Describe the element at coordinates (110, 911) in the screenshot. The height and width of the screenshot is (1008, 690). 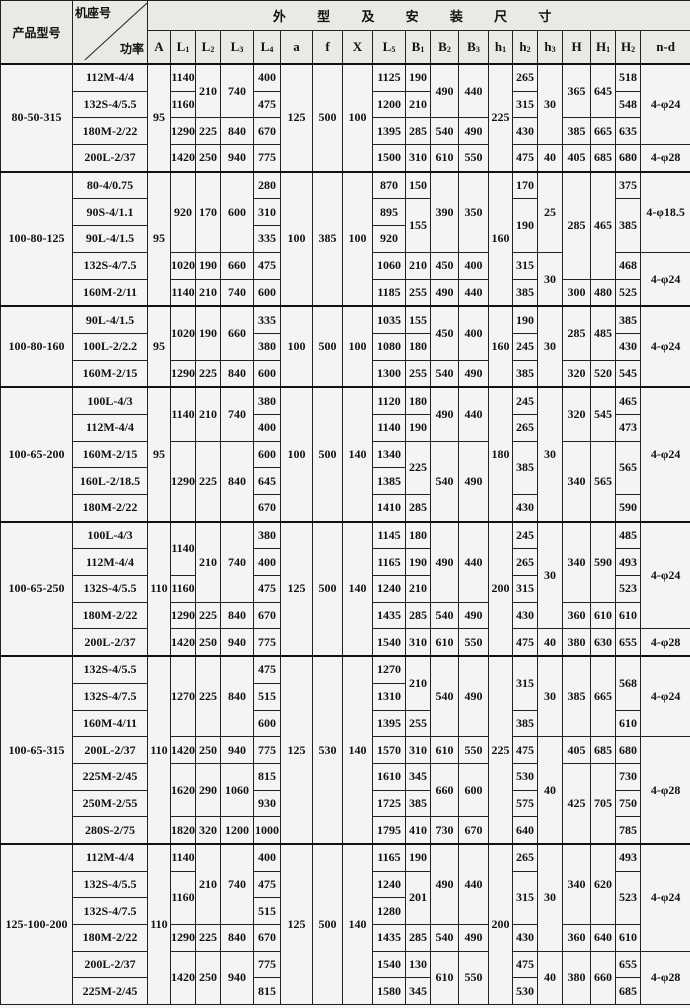
I see `table-cell: 132S-4/7.5` at that location.